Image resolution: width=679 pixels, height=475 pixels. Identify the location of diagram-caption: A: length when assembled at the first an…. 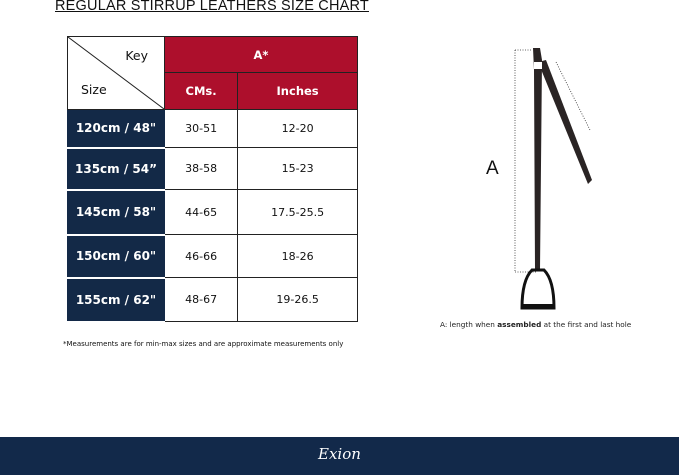
(535, 324).